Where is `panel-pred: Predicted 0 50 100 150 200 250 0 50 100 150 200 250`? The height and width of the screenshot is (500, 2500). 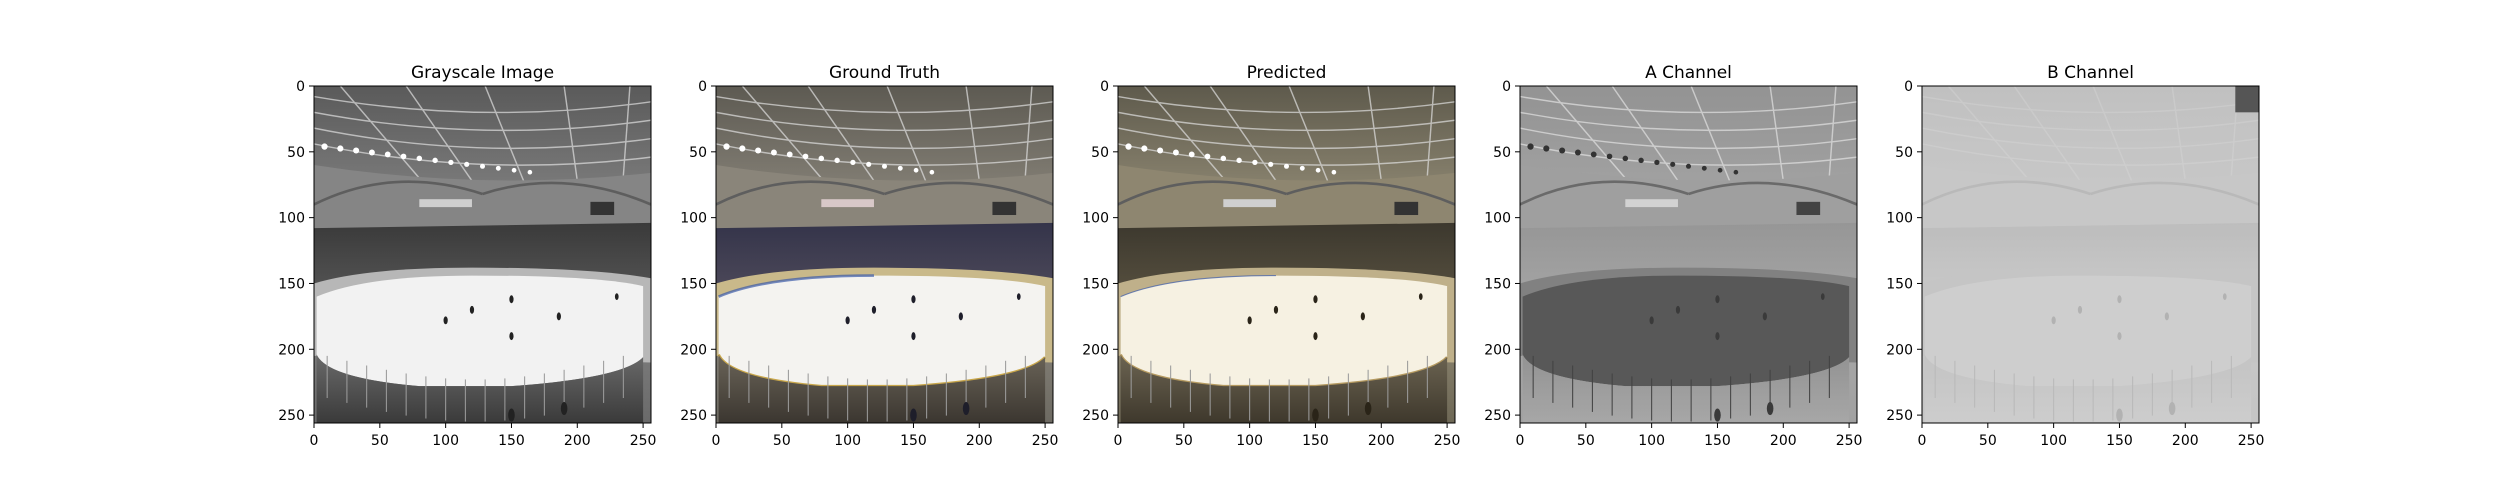 panel-pred: Predicted 0 50 100 150 200 250 0 50 100 150 200 250 is located at coordinates (1271, 256).